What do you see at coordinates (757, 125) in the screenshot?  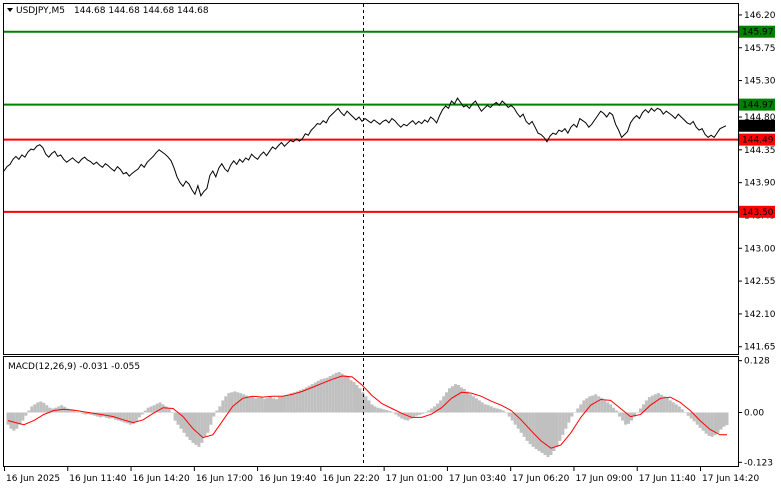 I see `current-price-box` at bounding box center [757, 125].